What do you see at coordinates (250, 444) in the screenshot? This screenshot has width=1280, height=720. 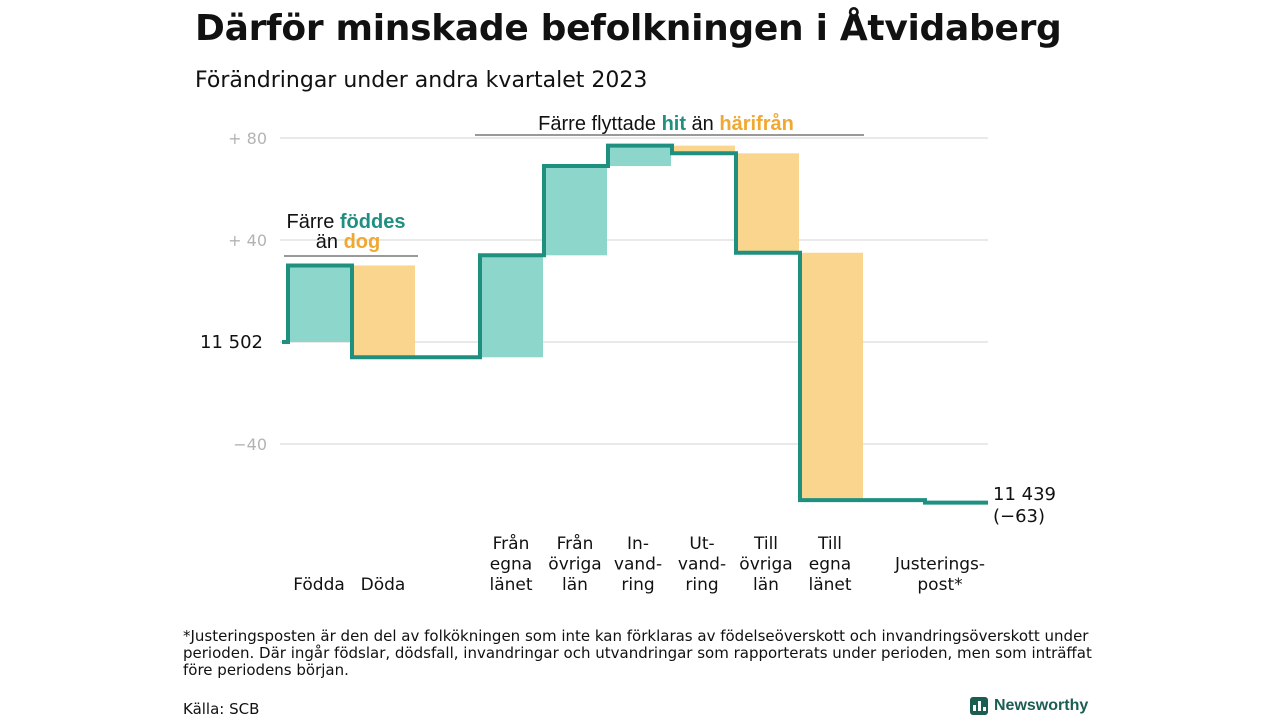 I see `y-tick-label: −40` at bounding box center [250, 444].